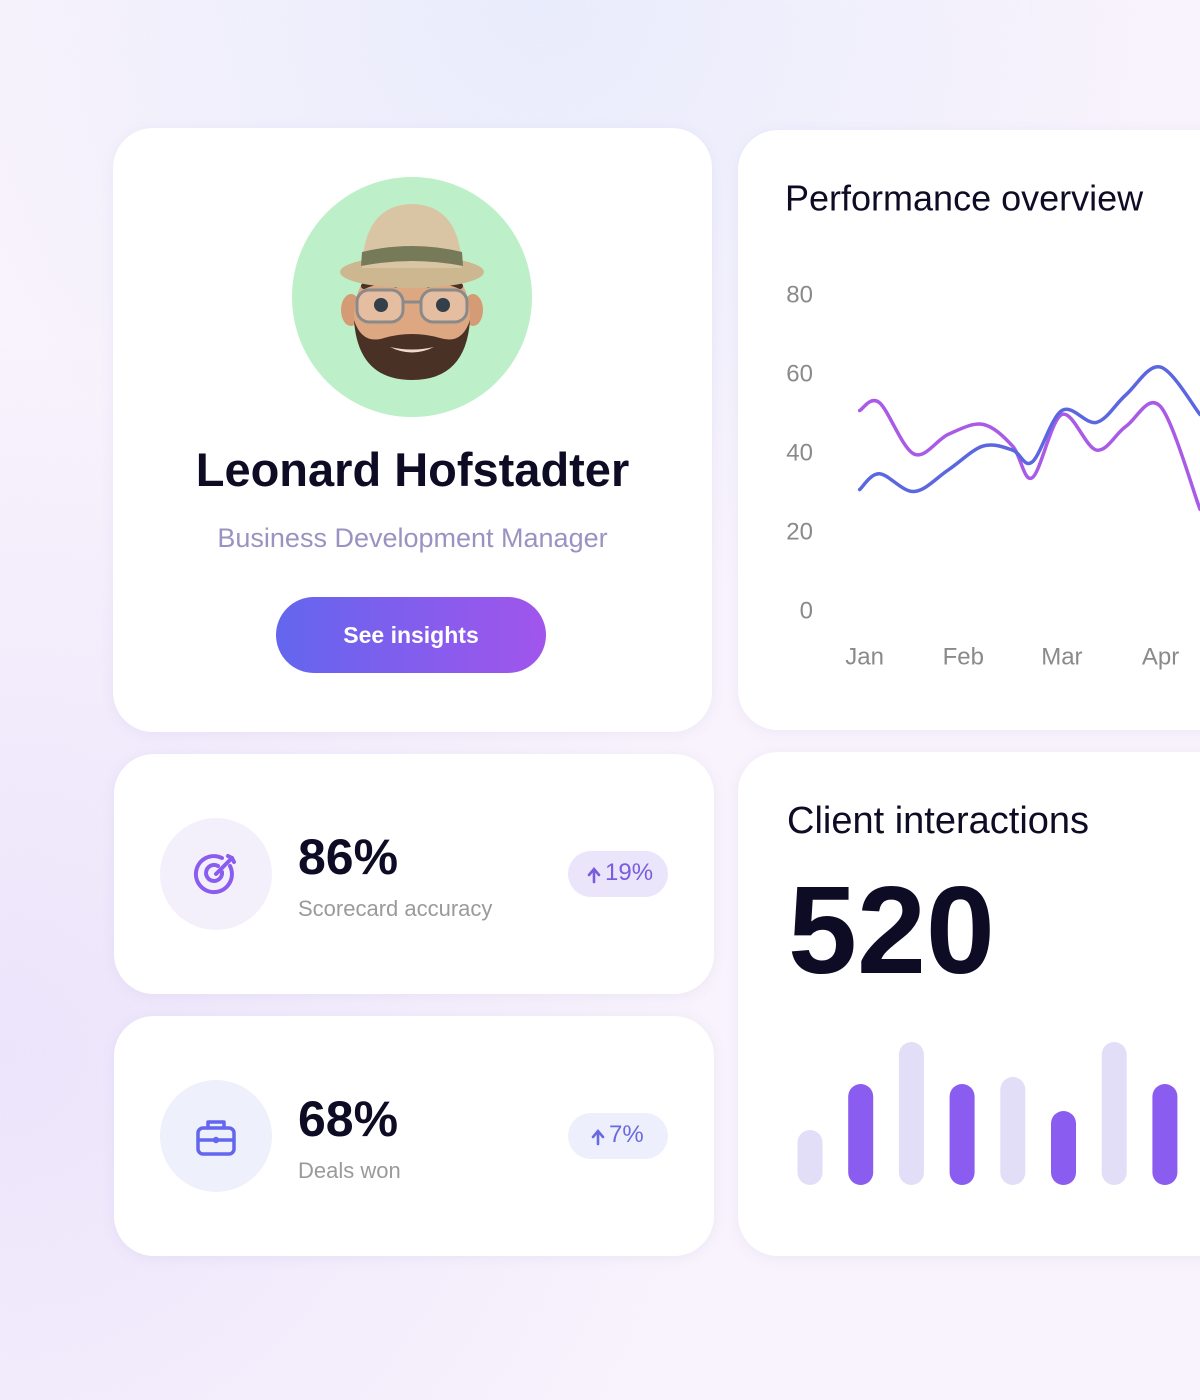 This screenshot has height=1400, width=1200. I want to click on change-value: 19%, so click(629, 872).